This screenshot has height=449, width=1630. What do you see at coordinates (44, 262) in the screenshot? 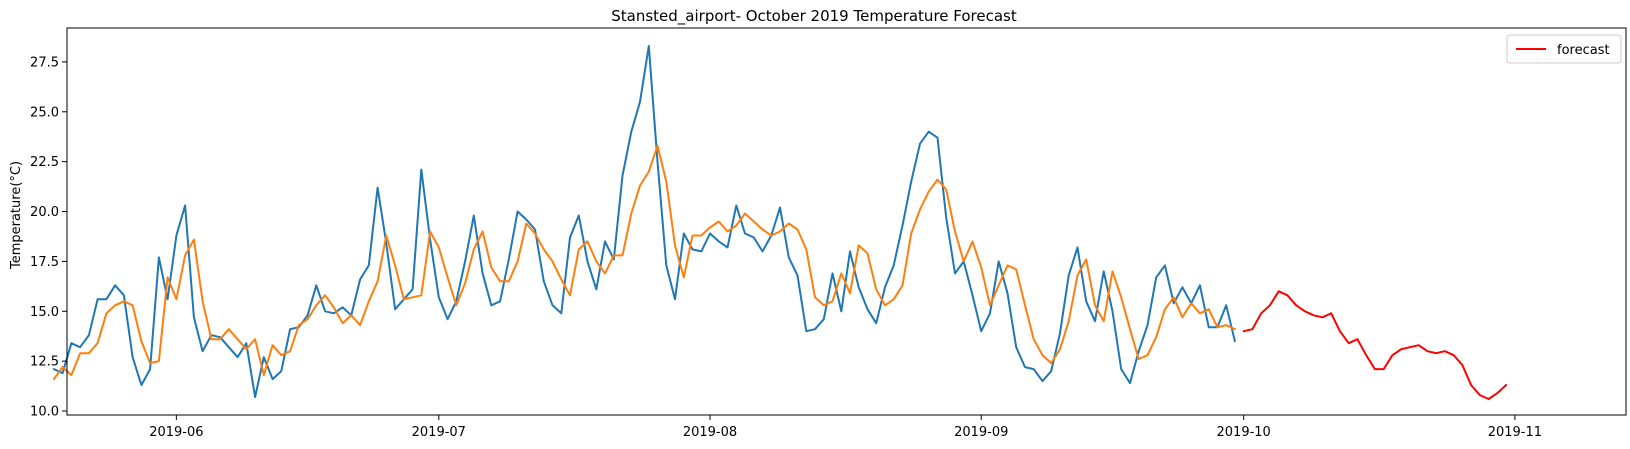
I see `y-tick-label: 17.5` at bounding box center [44, 262].